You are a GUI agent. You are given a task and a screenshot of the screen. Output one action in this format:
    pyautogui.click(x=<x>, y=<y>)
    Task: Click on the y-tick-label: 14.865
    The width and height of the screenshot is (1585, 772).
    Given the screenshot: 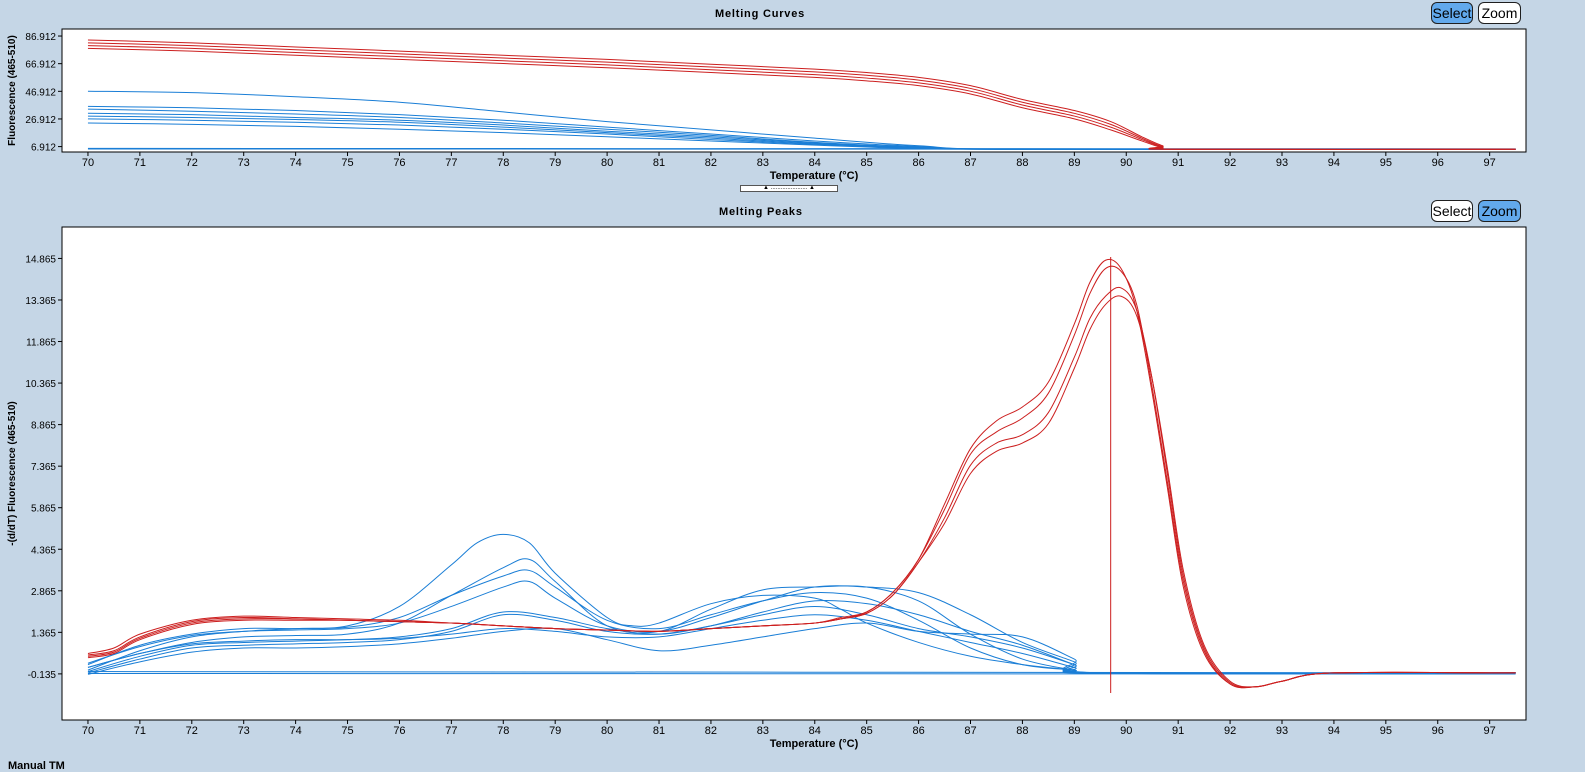 What is the action you would take?
    pyautogui.click(x=40, y=259)
    